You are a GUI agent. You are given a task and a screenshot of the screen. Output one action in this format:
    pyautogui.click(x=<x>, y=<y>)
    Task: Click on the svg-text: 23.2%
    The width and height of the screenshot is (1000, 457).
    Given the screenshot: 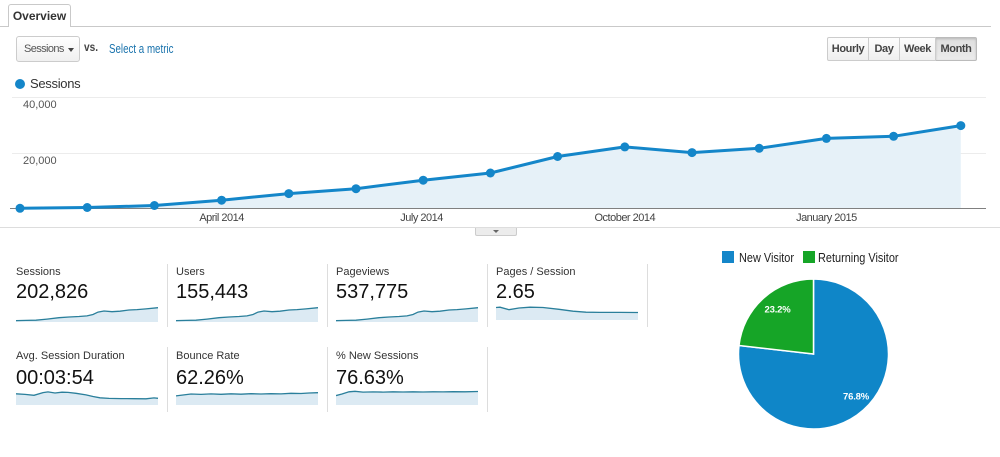 What is the action you would take?
    pyautogui.click(x=778, y=310)
    